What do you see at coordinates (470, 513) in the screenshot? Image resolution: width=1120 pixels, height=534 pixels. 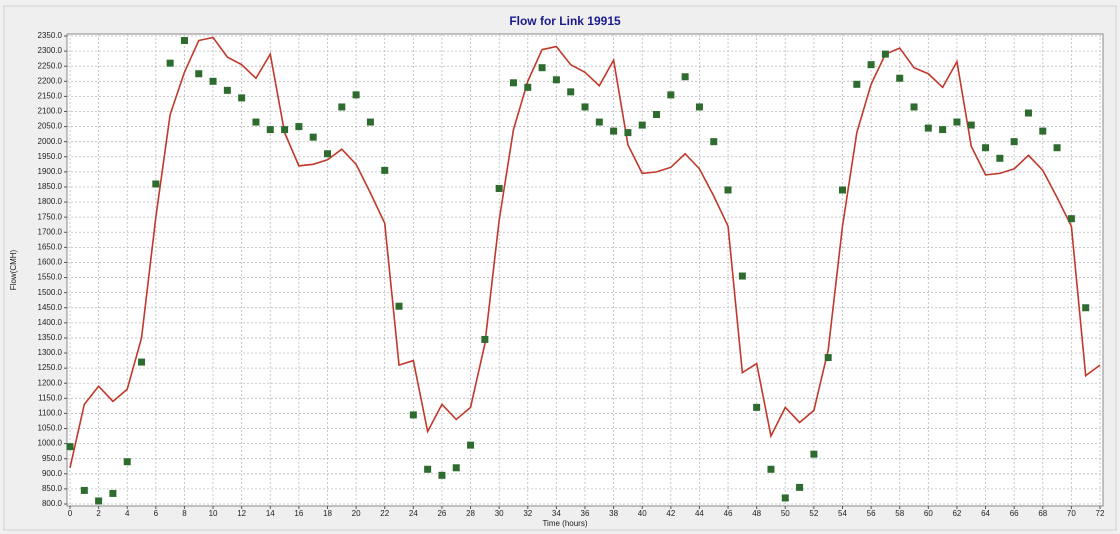 I see `x-tick-label: 28` at bounding box center [470, 513].